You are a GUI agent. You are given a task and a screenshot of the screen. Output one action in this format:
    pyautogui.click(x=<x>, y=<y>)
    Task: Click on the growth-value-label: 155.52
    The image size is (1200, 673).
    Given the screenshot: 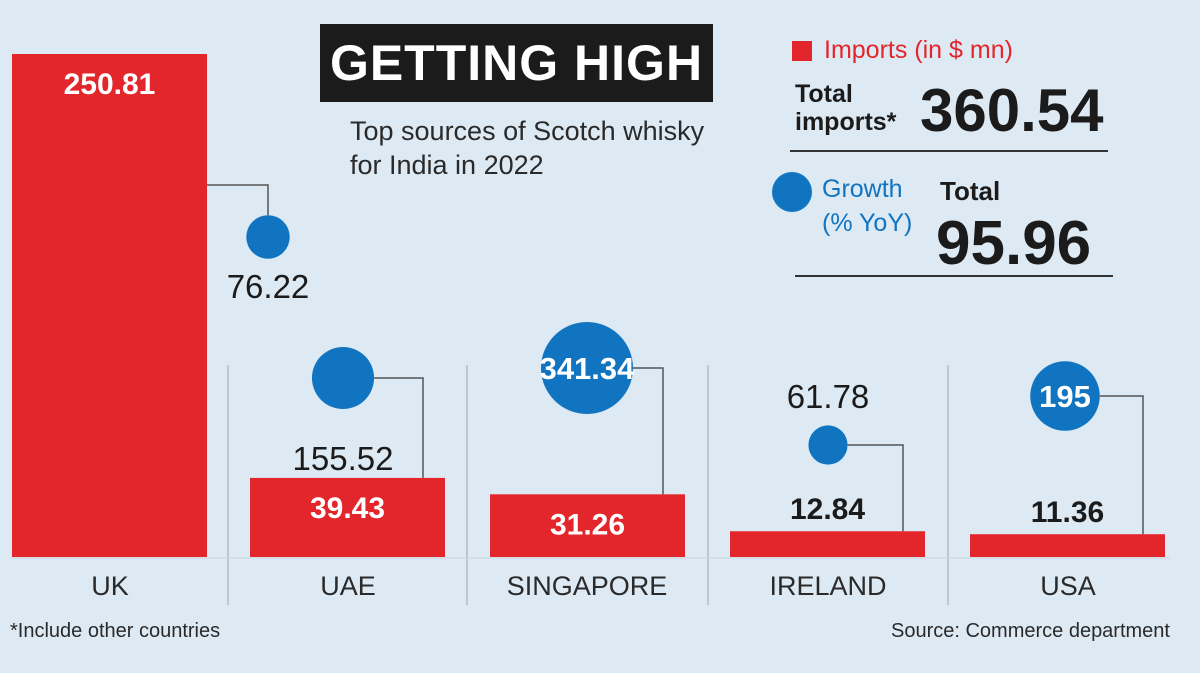 What is the action you would take?
    pyautogui.click(x=343, y=458)
    